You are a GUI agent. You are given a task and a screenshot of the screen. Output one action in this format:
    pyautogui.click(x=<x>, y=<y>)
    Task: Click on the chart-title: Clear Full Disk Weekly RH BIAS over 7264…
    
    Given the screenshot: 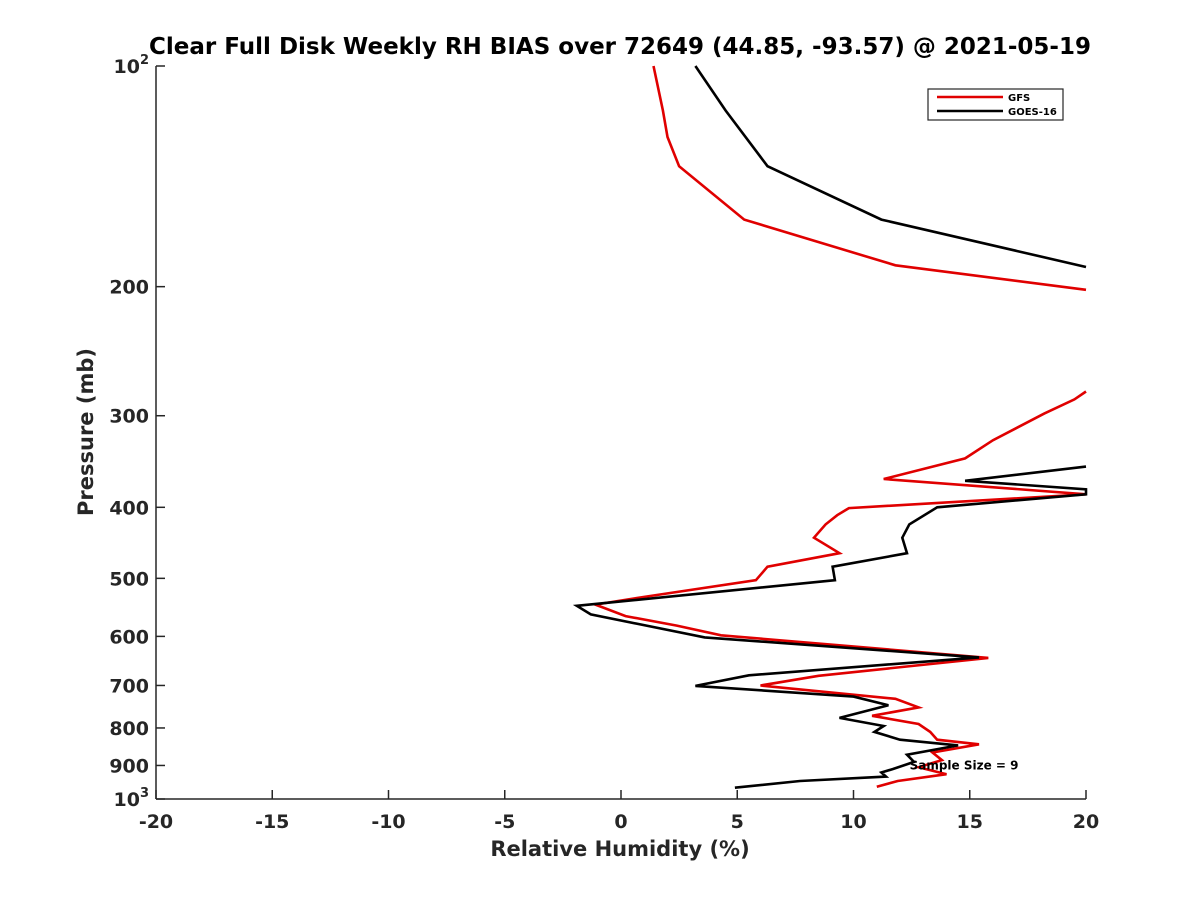 What is the action you would take?
    pyautogui.click(x=620, y=47)
    